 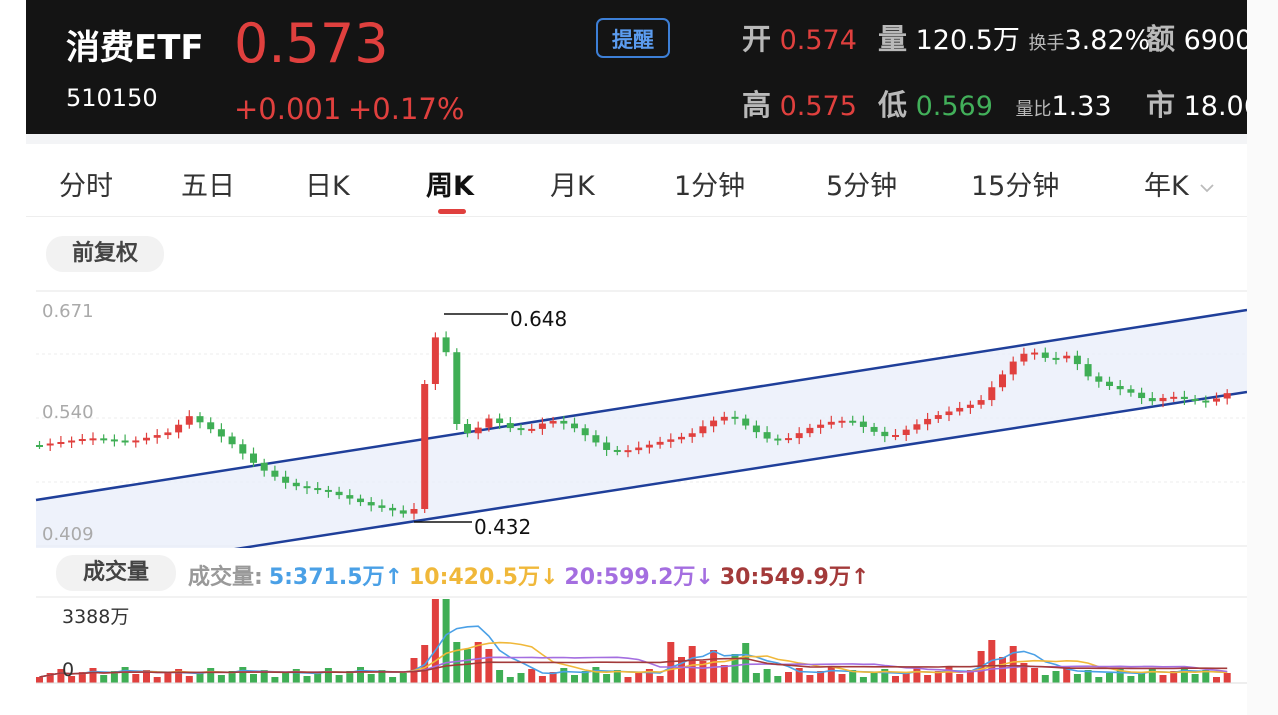 What do you see at coordinates (95, 617) in the screenshot?
I see `volume-max-label: 3388万` at bounding box center [95, 617].